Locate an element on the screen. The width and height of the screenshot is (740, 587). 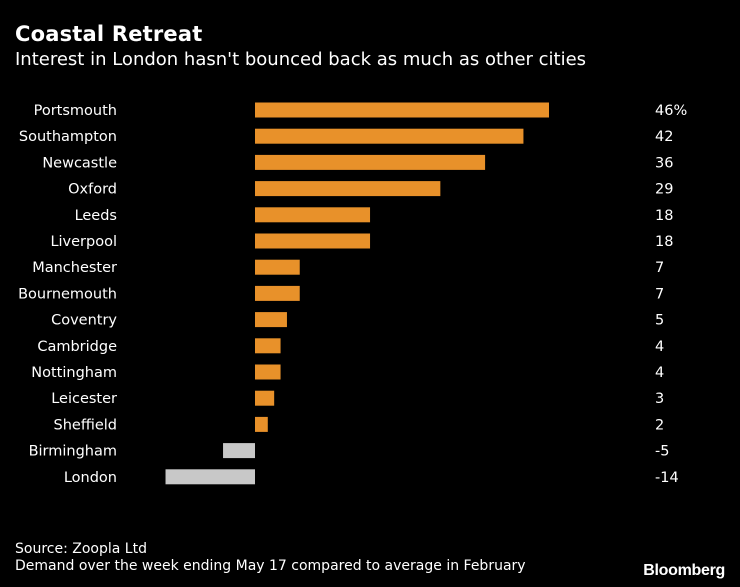
value-label-leicester: 3 is located at coordinates (659, 399).